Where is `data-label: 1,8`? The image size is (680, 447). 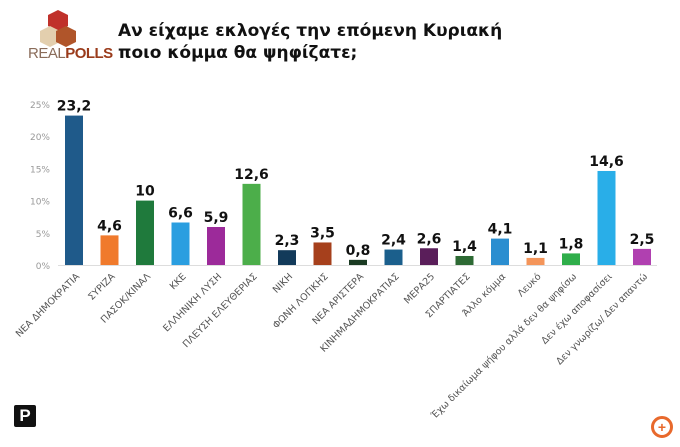 data-label: 1,8 is located at coordinates (571, 244).